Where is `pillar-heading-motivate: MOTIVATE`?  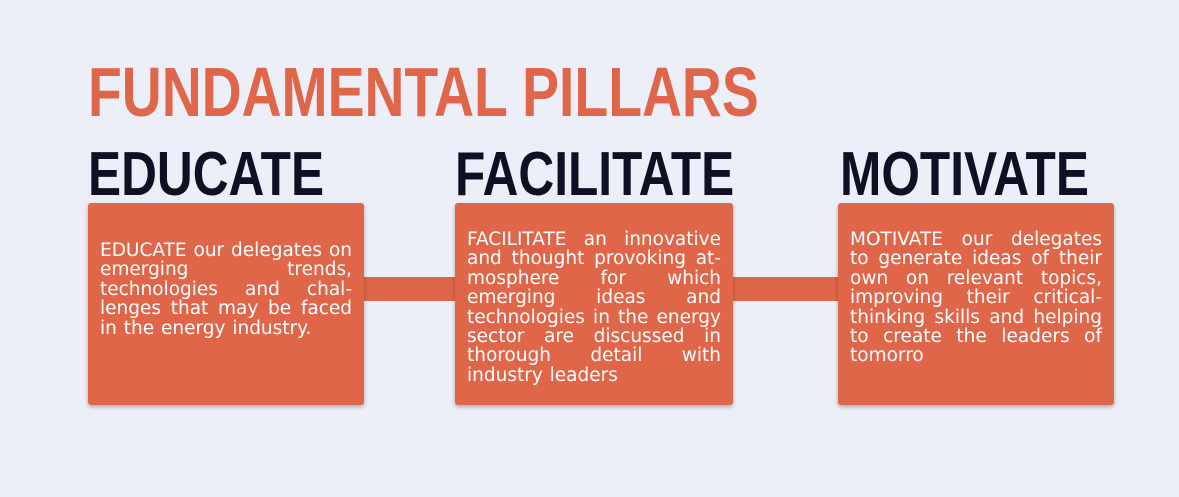
pillar-heading-motivate: MOTIVATE is located at coordinates (964, 174).